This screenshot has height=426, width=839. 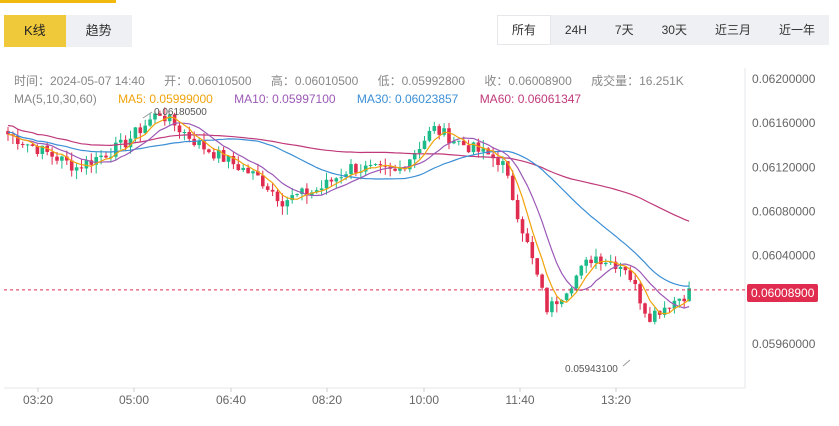 I want to click on tab-1y: 近一年, so click(x=796, y=30).